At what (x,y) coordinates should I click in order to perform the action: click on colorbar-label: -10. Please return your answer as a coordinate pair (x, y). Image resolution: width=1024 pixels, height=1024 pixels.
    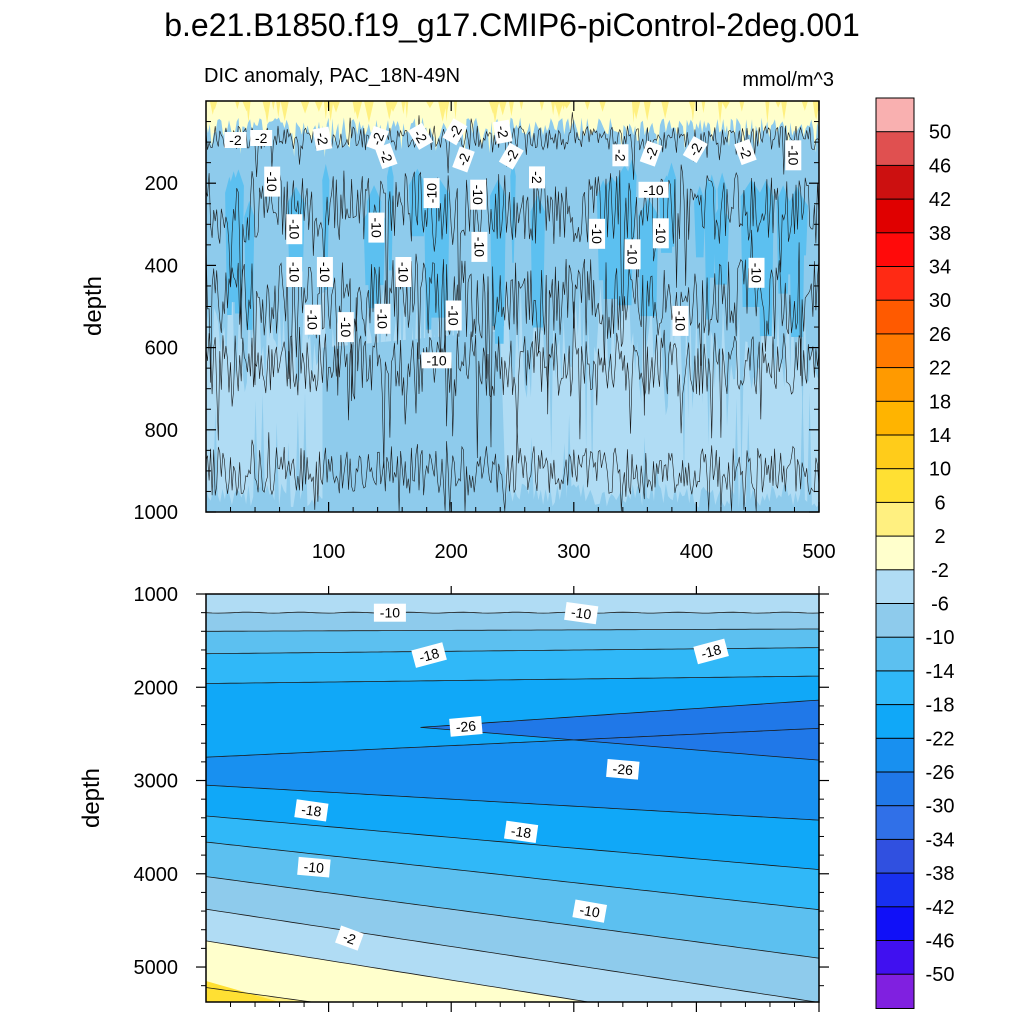
    Looking at the image, I should click on (940, 638).